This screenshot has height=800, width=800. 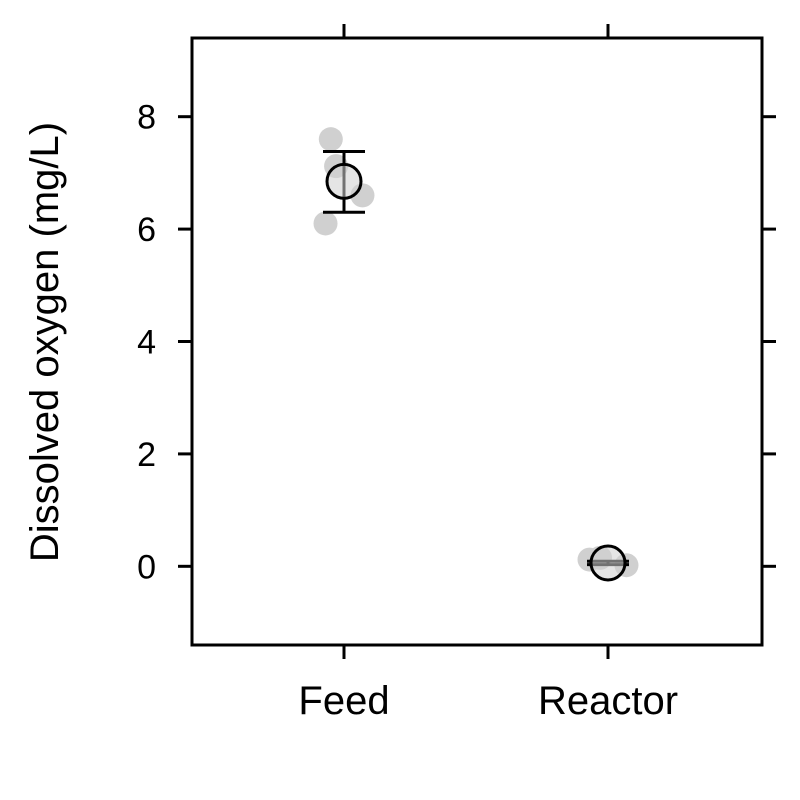 I want to click on x-category-label: Reactor, so click(x=608, y=701).